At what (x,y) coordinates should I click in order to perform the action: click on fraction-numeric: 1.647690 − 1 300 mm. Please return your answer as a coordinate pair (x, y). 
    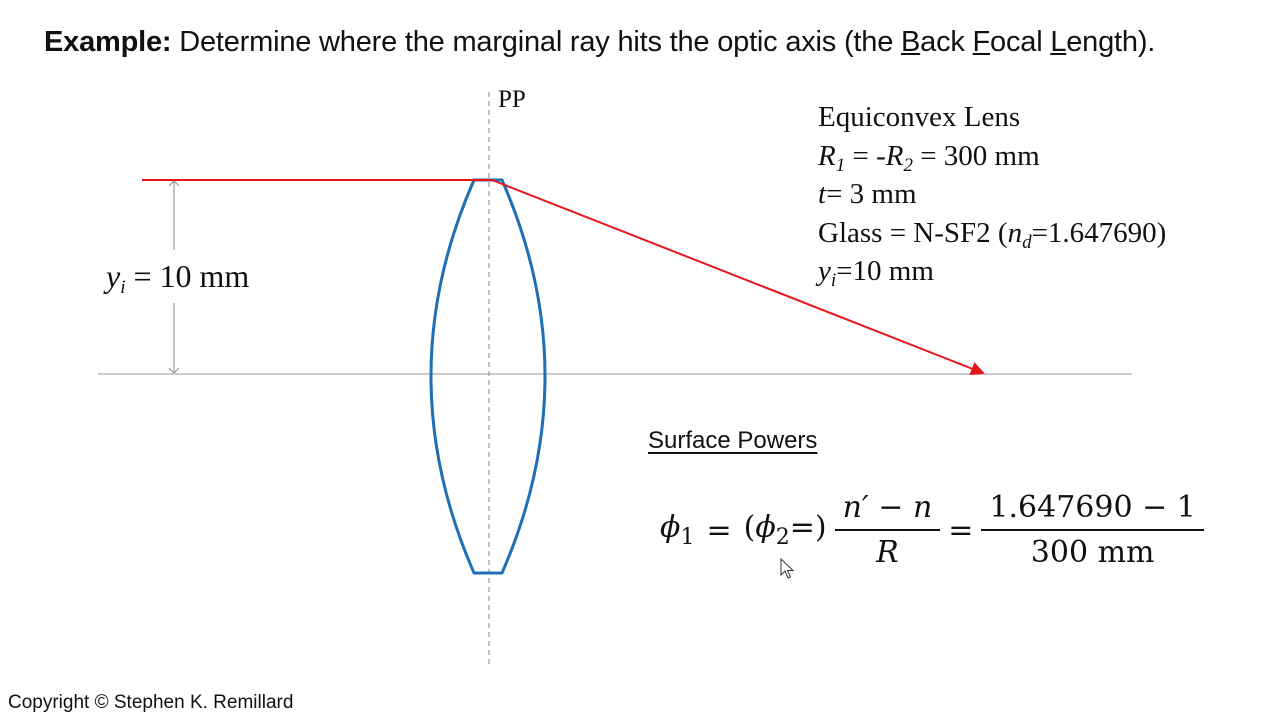
    Looking at the image, I should click on (1092, 530).